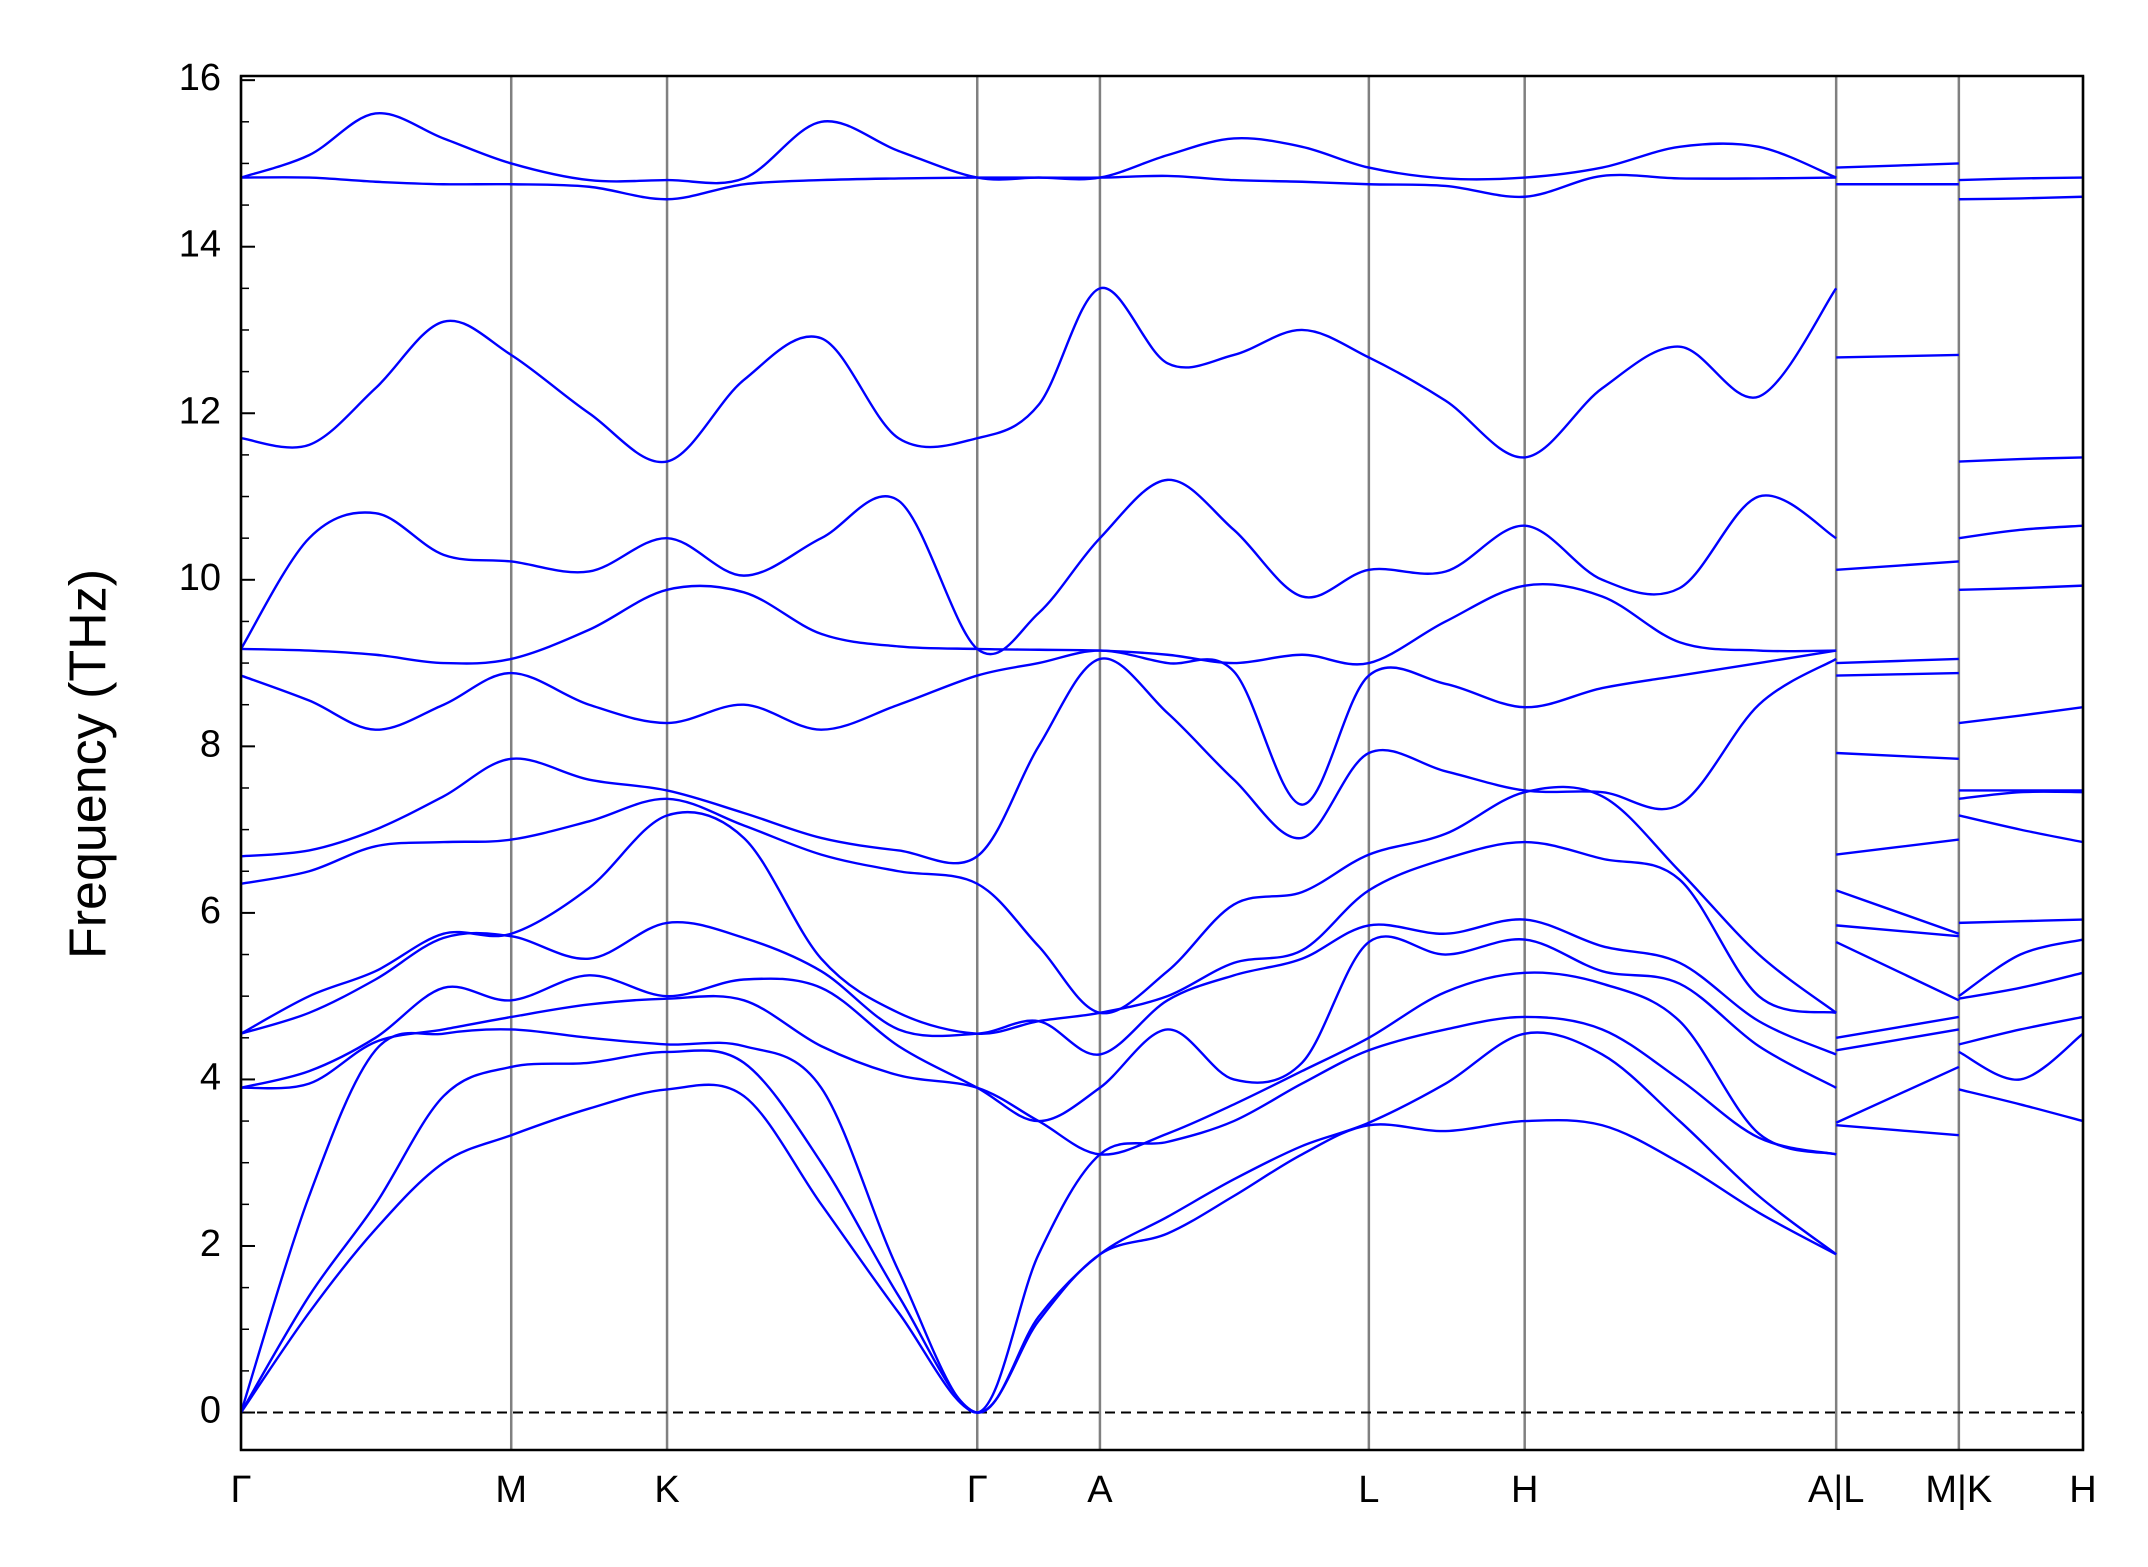 Image resolution: width=2148 pixels, height=1567 pixels. What do you see at coordinates (666, 1490) in the screenshot?
I see `x-tick-label: K` at bounding box center [666, 1490].